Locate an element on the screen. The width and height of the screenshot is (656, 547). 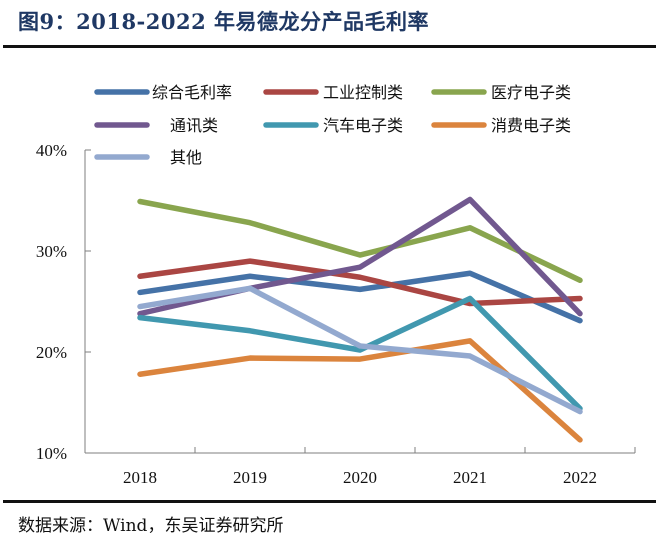
legend-label: 汽车电子类 is located at coordinates (363, 125).